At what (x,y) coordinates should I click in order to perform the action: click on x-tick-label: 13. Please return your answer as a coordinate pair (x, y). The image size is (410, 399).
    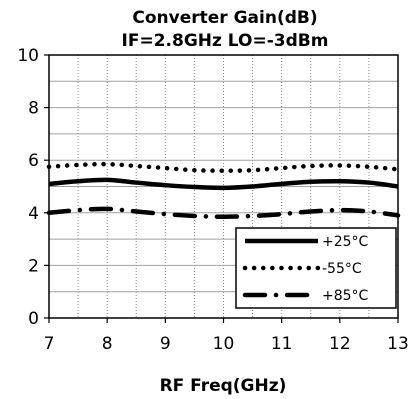
    Looking at the image, I should click on (398, 344).